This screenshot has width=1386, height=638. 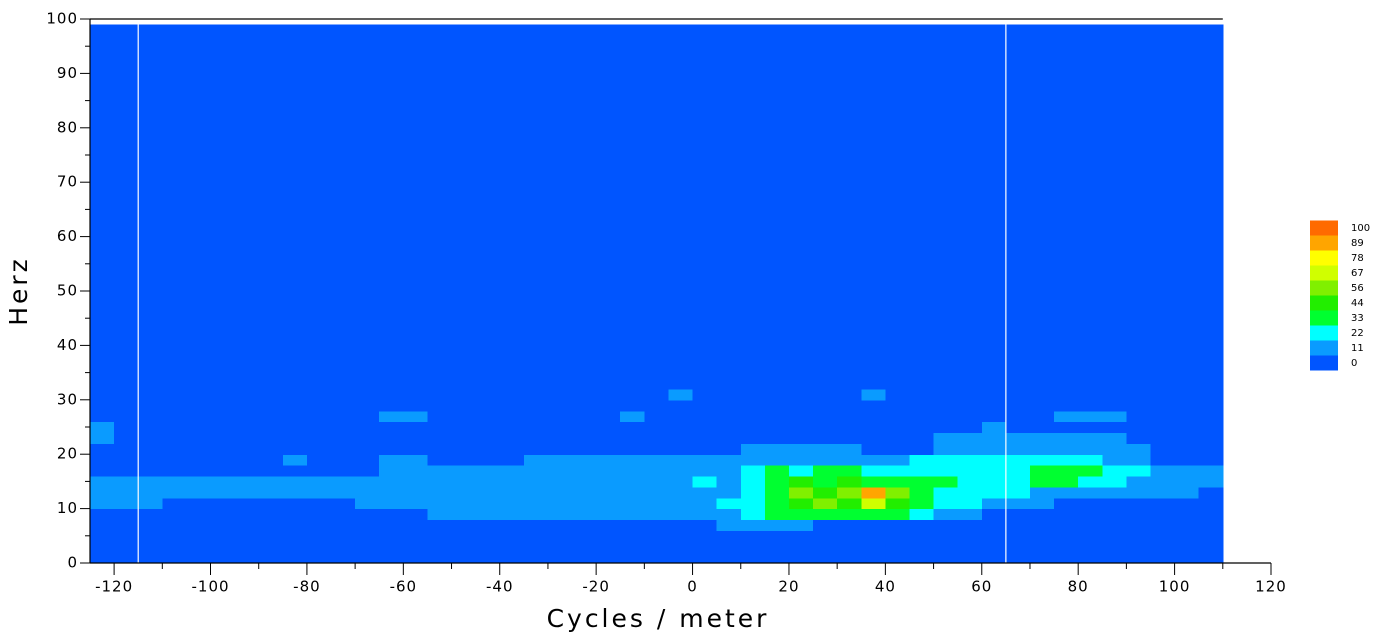 I want to click on x-tick-label: 100, so click(x=1175, y=587).